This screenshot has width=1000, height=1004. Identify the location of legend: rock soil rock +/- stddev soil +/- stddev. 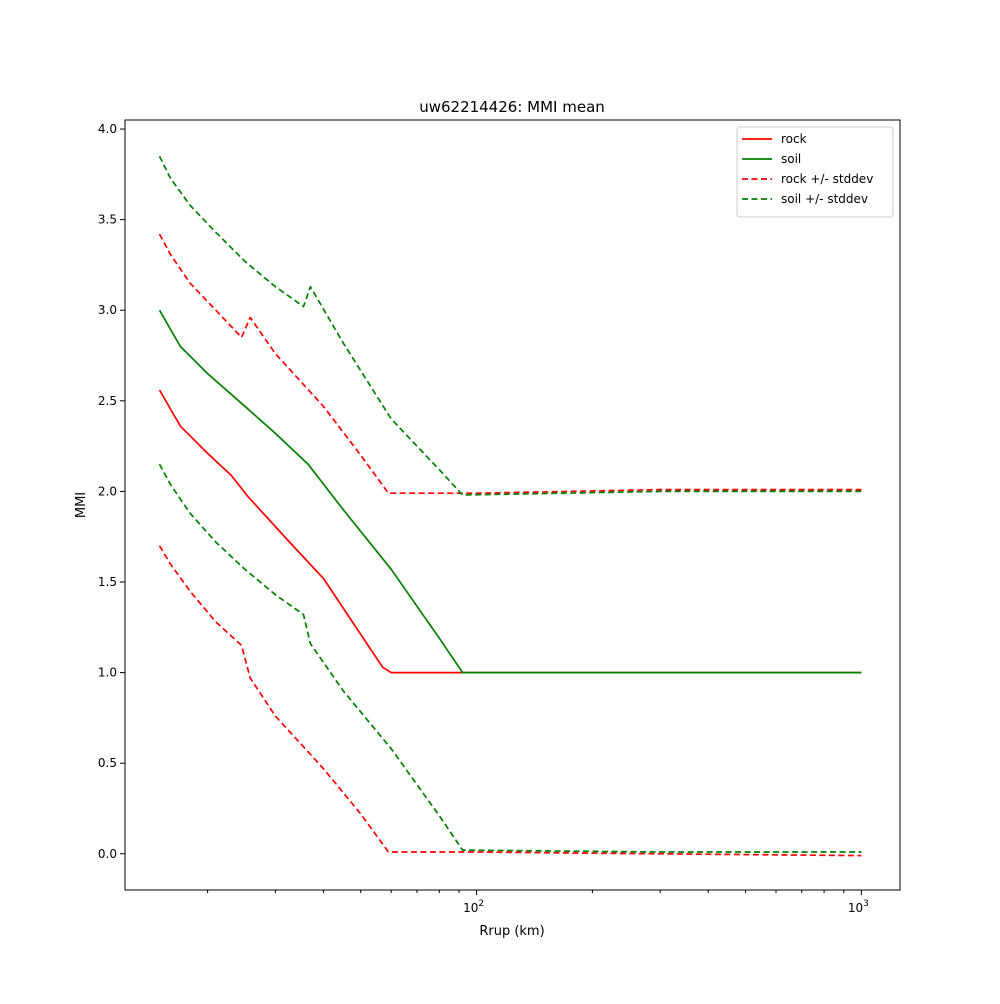
(815, 172).